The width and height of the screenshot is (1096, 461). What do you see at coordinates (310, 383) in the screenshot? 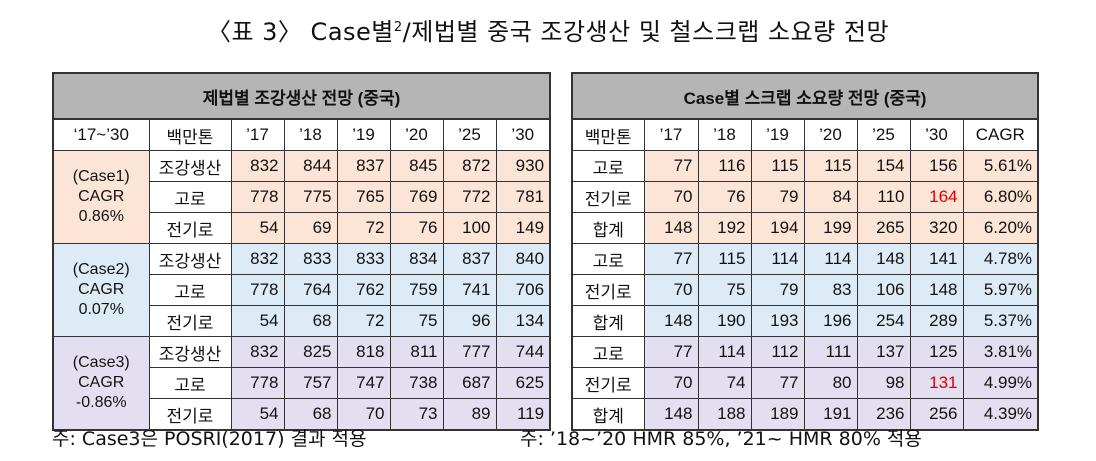
I see `value-cell: 757` at bounding box center [310, 383].